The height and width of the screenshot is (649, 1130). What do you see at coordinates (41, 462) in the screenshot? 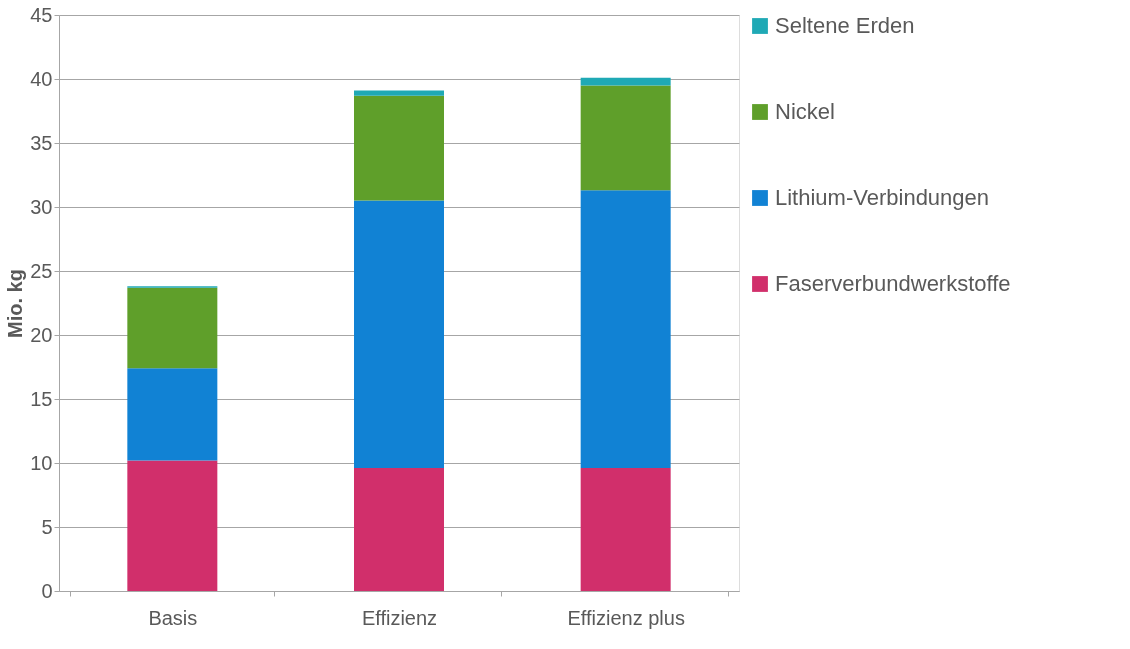
I see `y-tick-label: 10` at bounding box center [41, 462].